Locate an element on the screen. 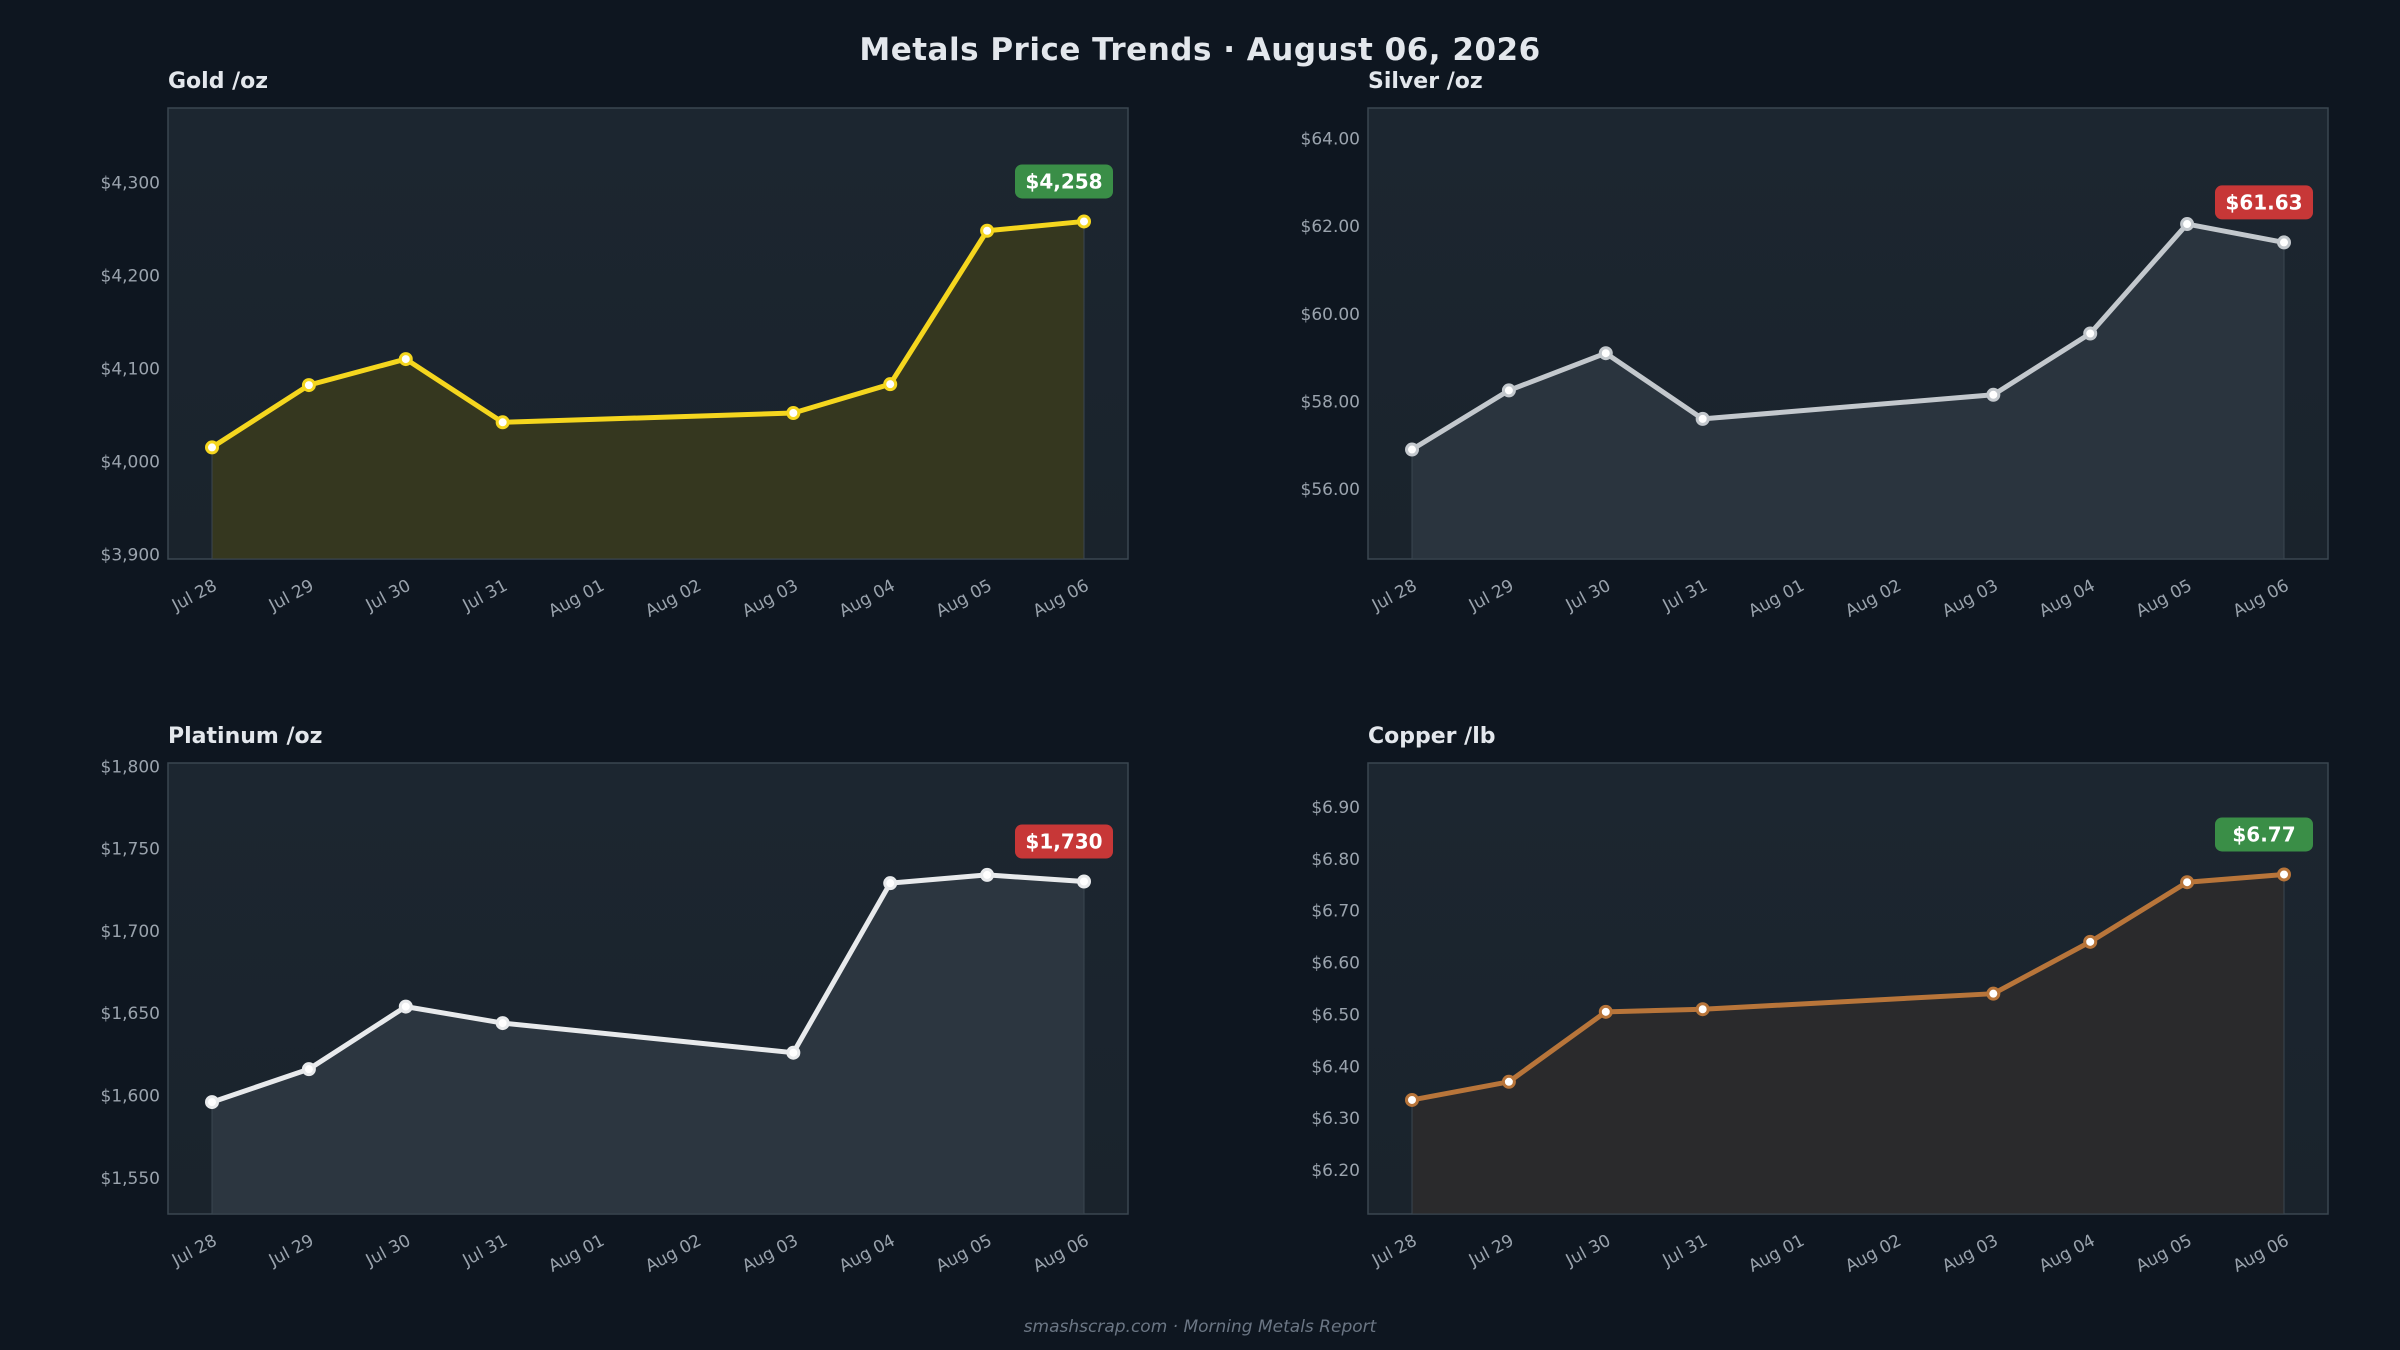  platinum-xtick-label: Aug 02 is located at coordinates (673, 1254).